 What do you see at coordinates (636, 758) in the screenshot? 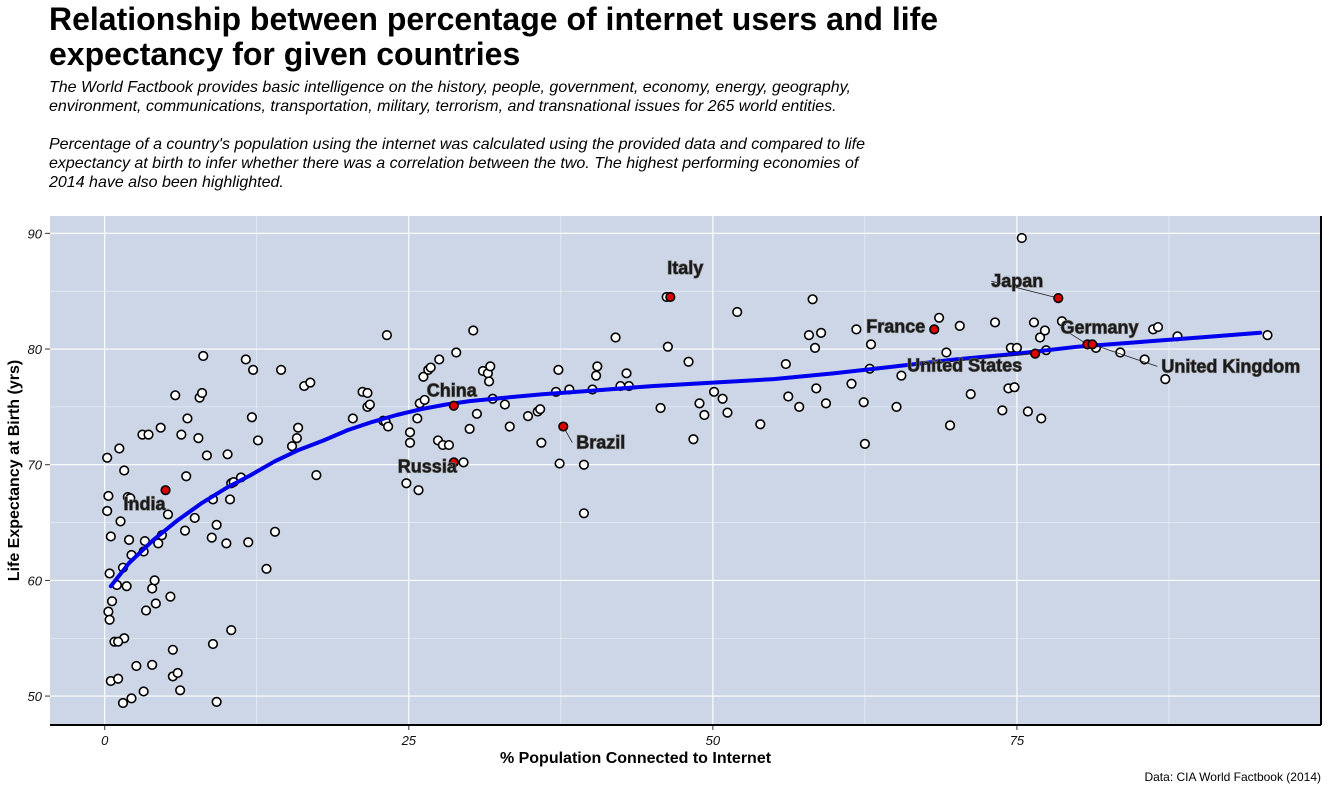
I see `x-axis-title: % Population Connected to Internet` at bounding box center [636, 758].